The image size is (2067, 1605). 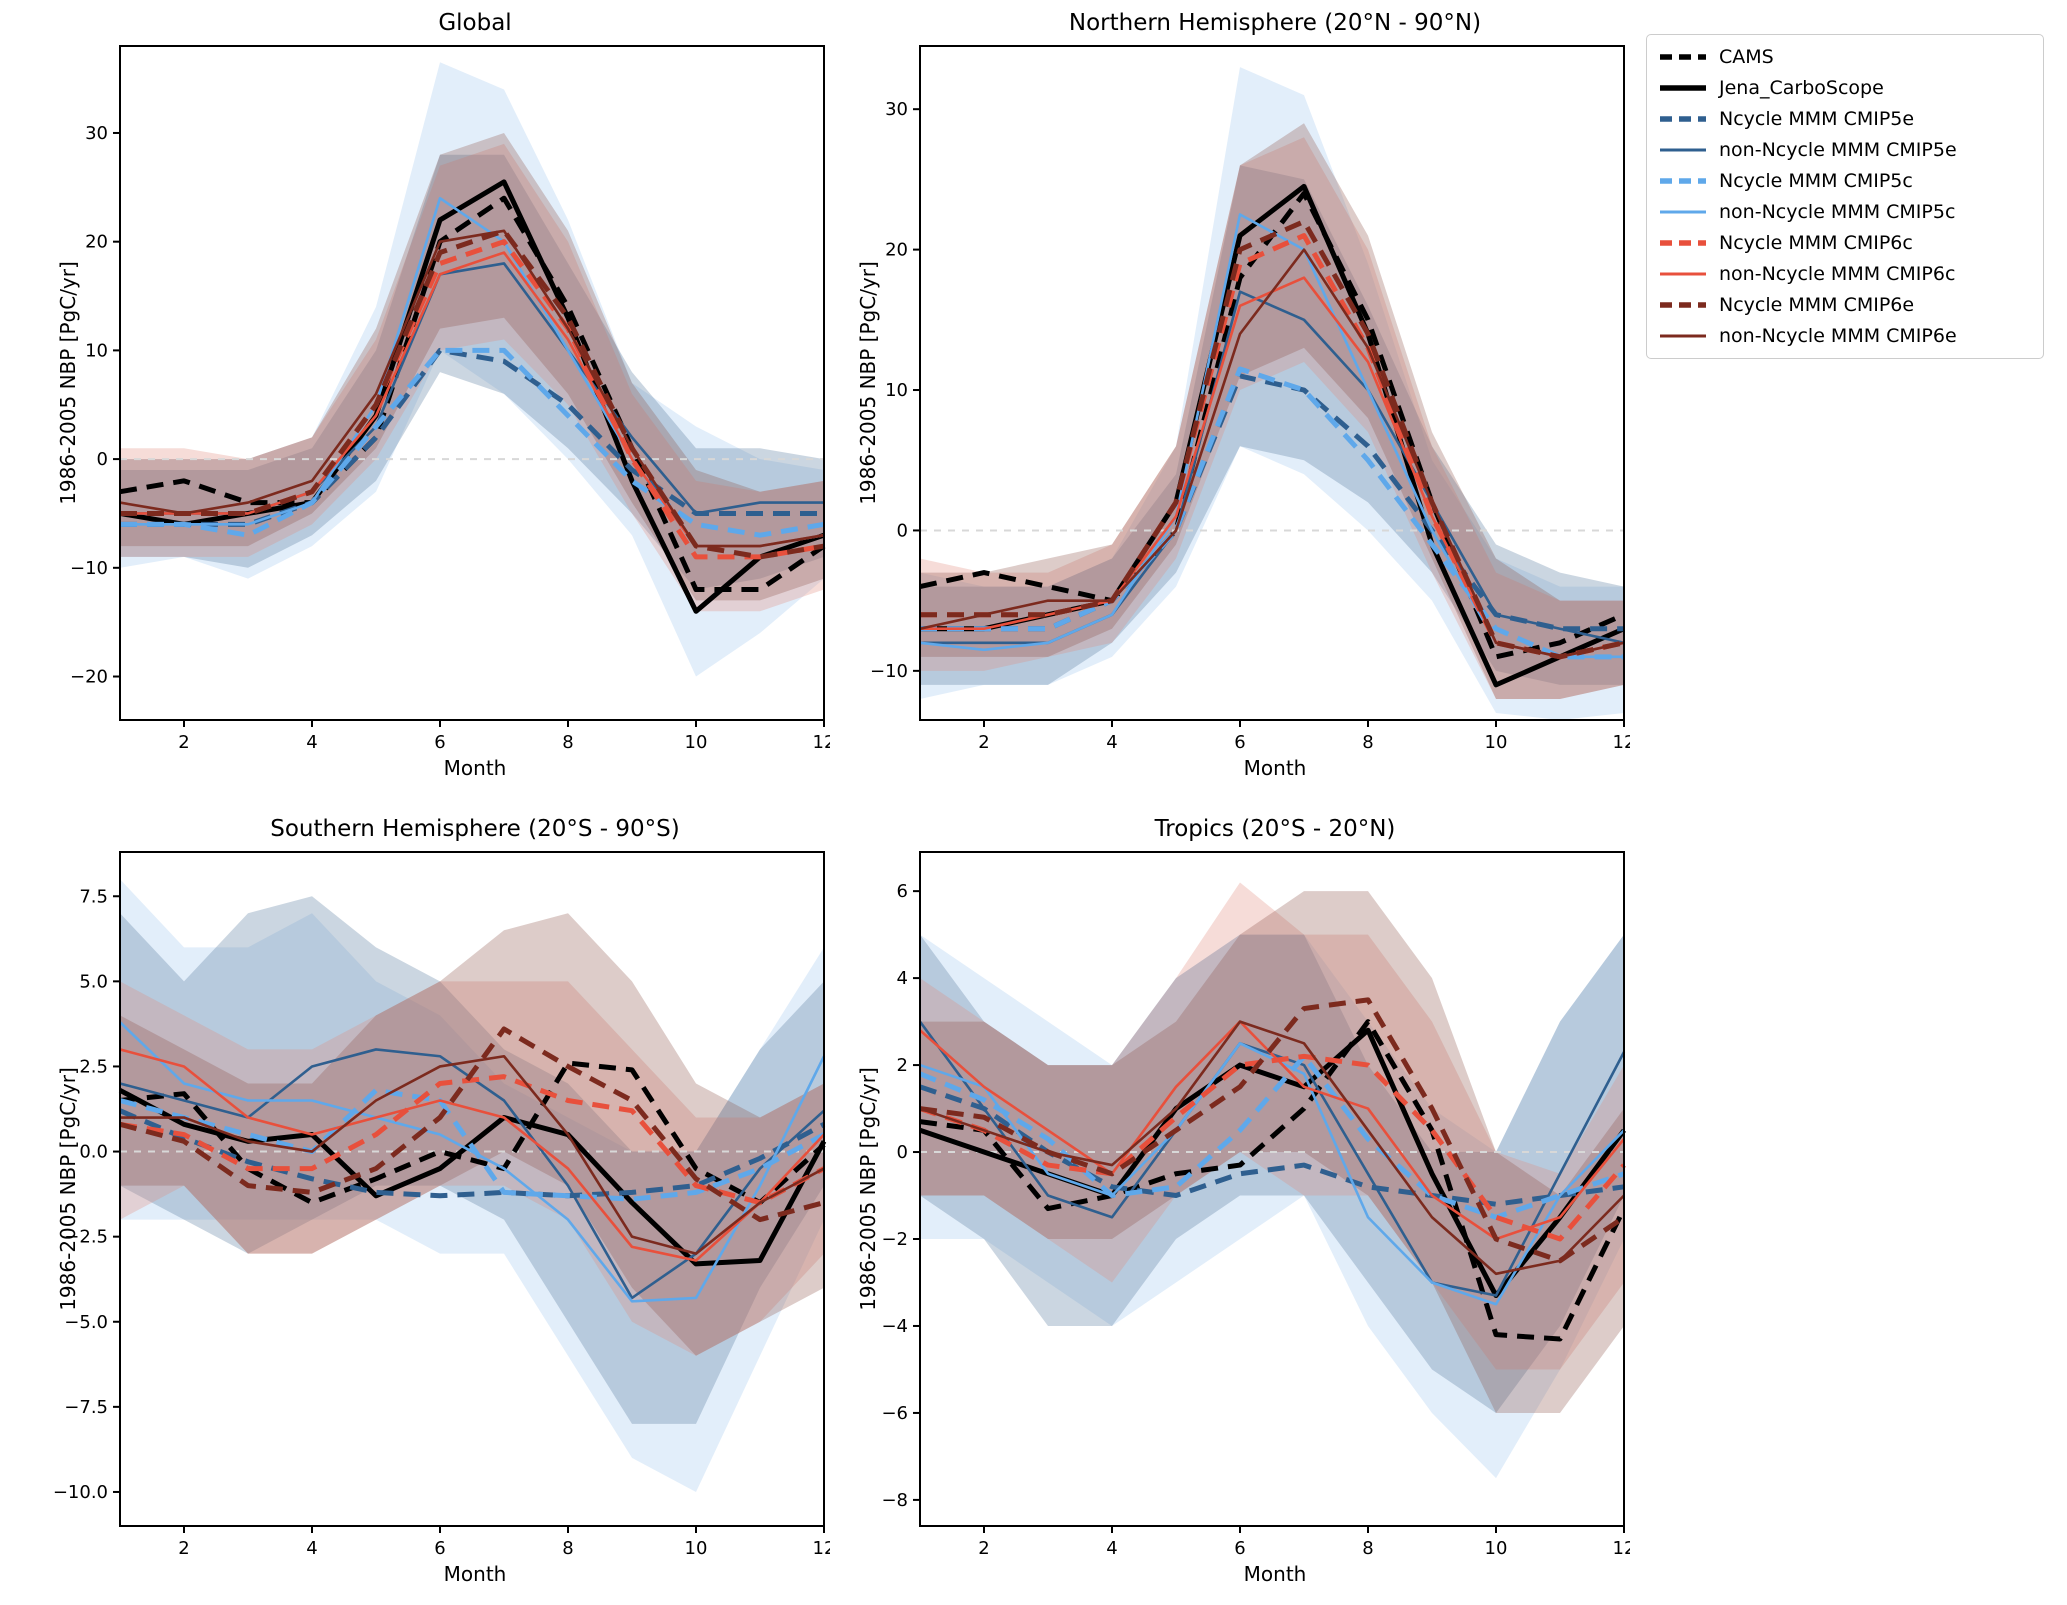 What do you see at coordinates (93, 896) in the screenshot?
I see `svg-text: 7.5` at bounding box center [93, 896].